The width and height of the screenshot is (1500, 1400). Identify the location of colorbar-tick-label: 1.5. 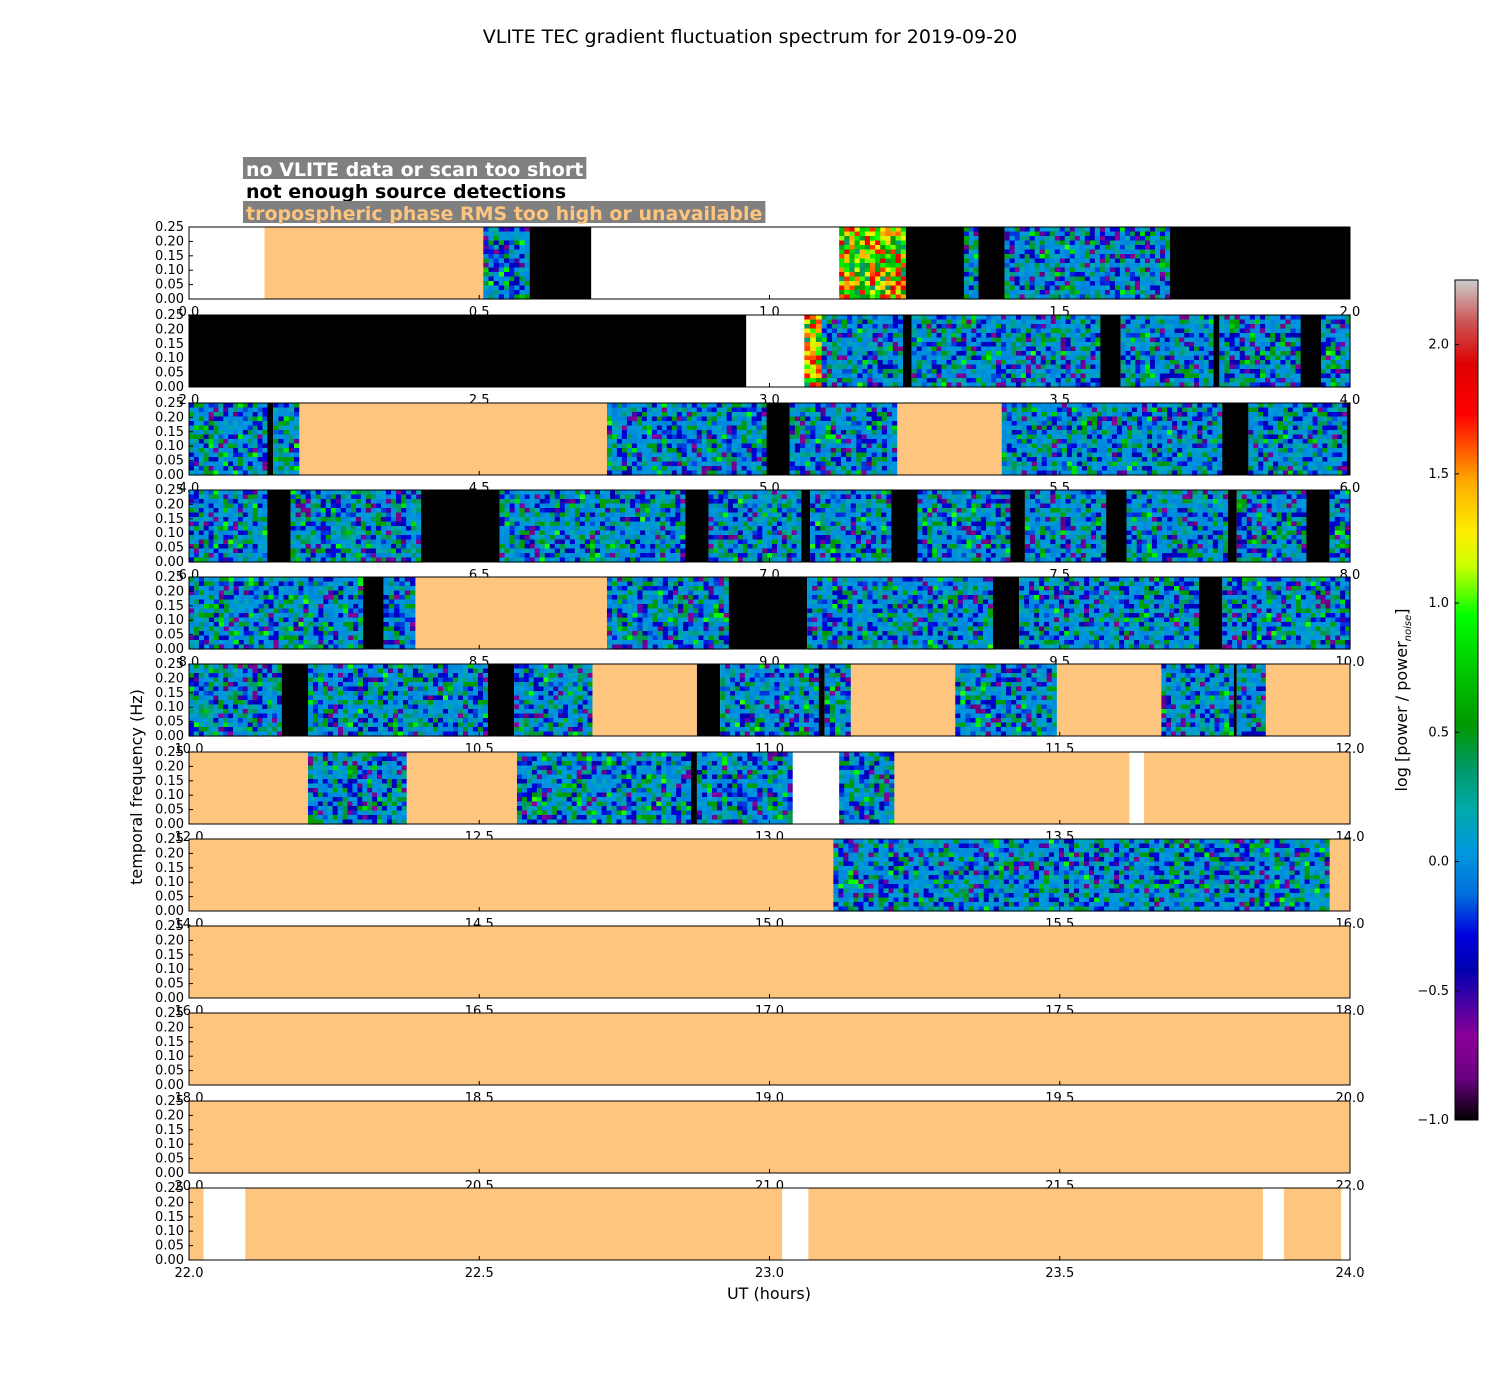
(1438, 474).